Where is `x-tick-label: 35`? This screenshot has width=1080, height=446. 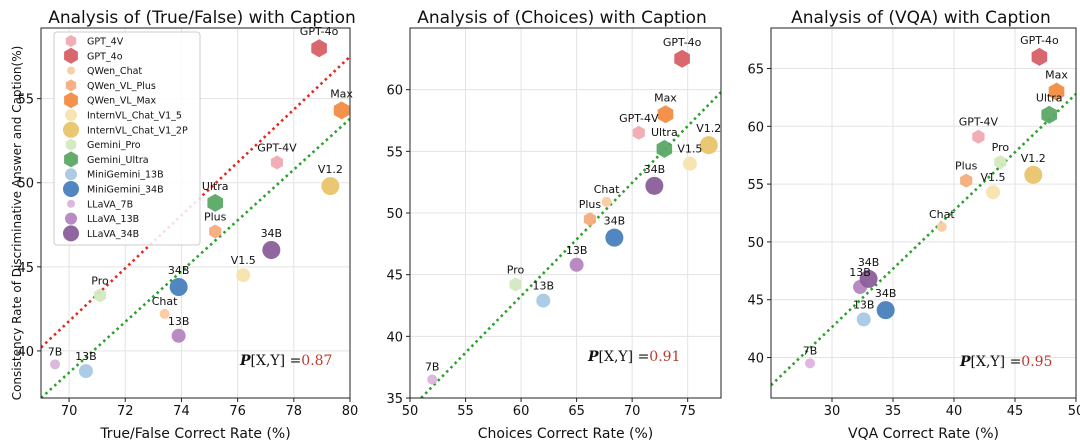 x-tick-label: 35 is located at coordinates (893, 411).